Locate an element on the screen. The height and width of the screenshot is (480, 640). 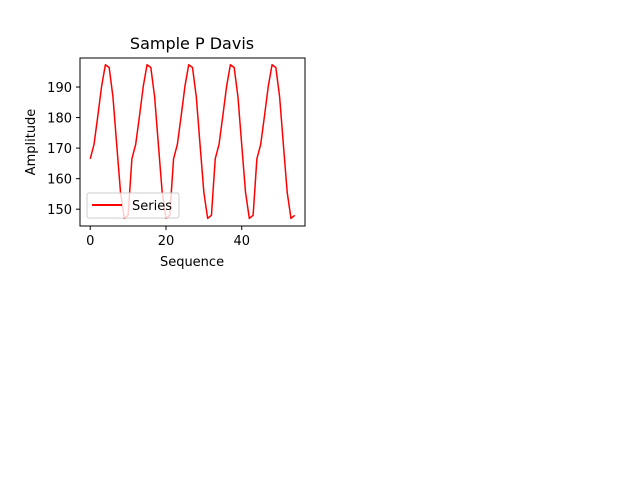
x-tick-label: 20 is located at coordinates (166, 241).